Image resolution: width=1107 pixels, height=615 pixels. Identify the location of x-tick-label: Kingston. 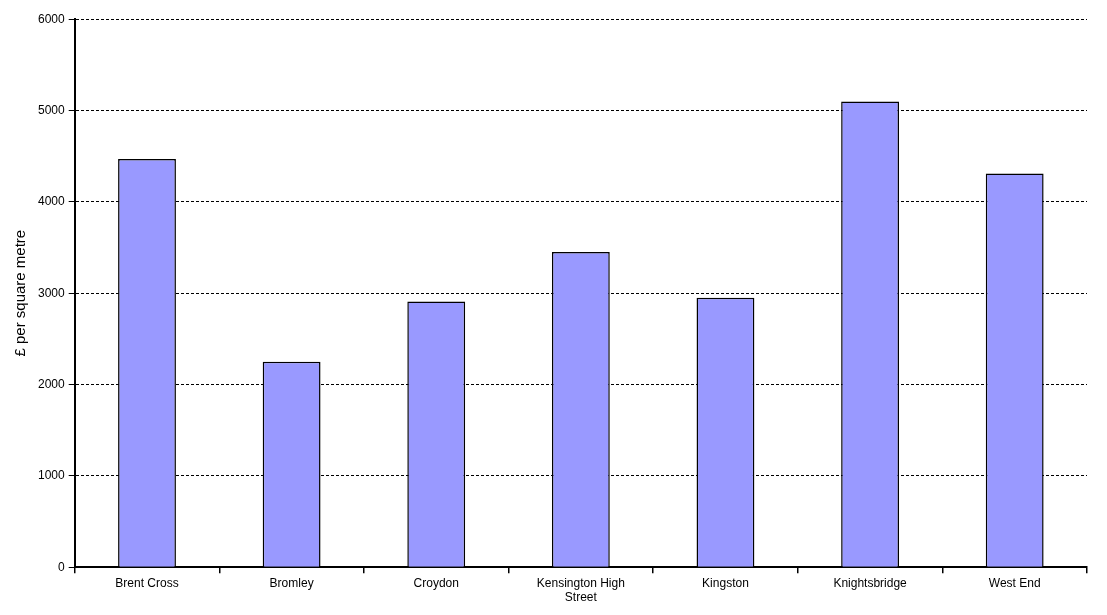
(725, 582).